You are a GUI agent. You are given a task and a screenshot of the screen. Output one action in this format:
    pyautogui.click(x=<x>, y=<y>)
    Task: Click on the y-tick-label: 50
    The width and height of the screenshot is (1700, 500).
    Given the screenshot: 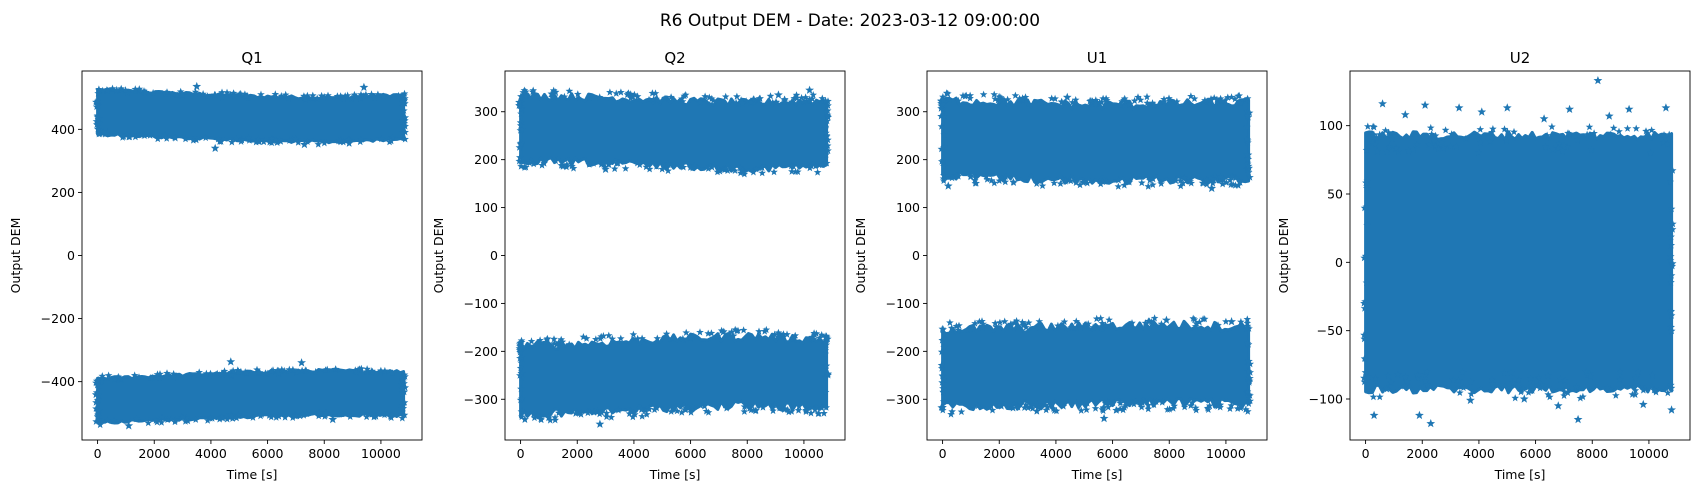 What is the action you would take?
    pyautogui.click(x=1335, y=194)
    